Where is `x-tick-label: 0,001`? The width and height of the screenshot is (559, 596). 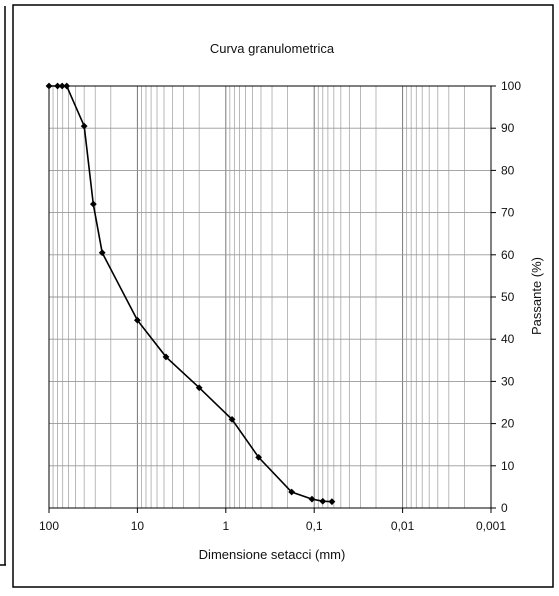
x-tick-label: 0,001 is located at coordinates (491, 526).